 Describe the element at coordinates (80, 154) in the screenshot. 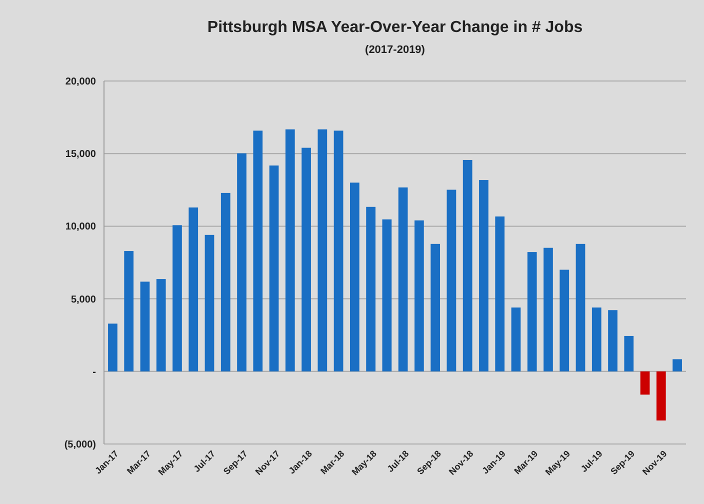

I see `y-tick-label: 15,000` at that location.